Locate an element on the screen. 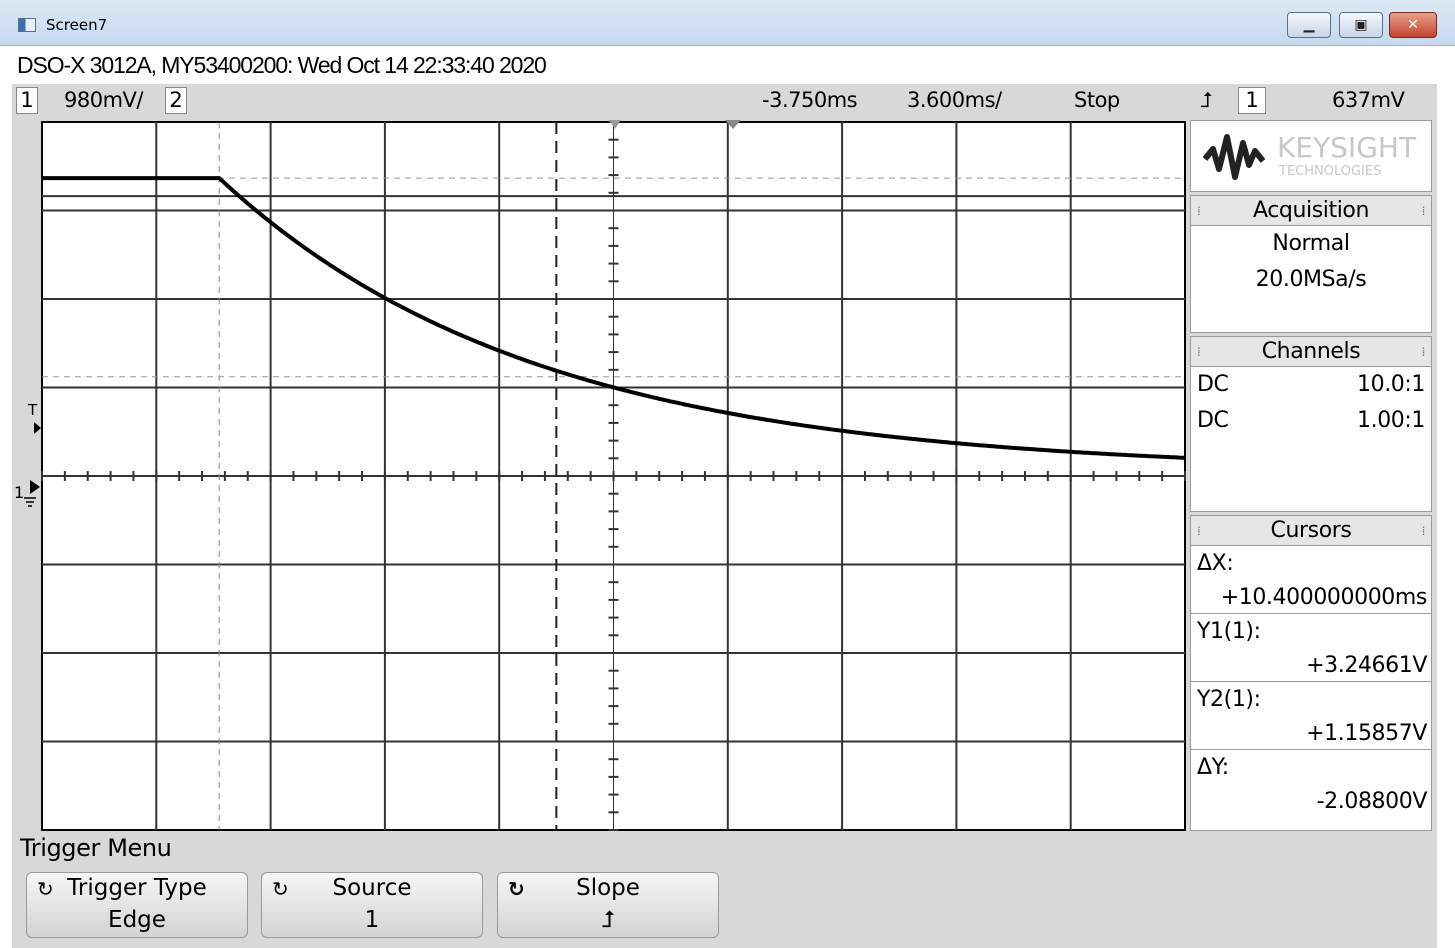  ground-symbol-icon is located at coordinates (30, 502).